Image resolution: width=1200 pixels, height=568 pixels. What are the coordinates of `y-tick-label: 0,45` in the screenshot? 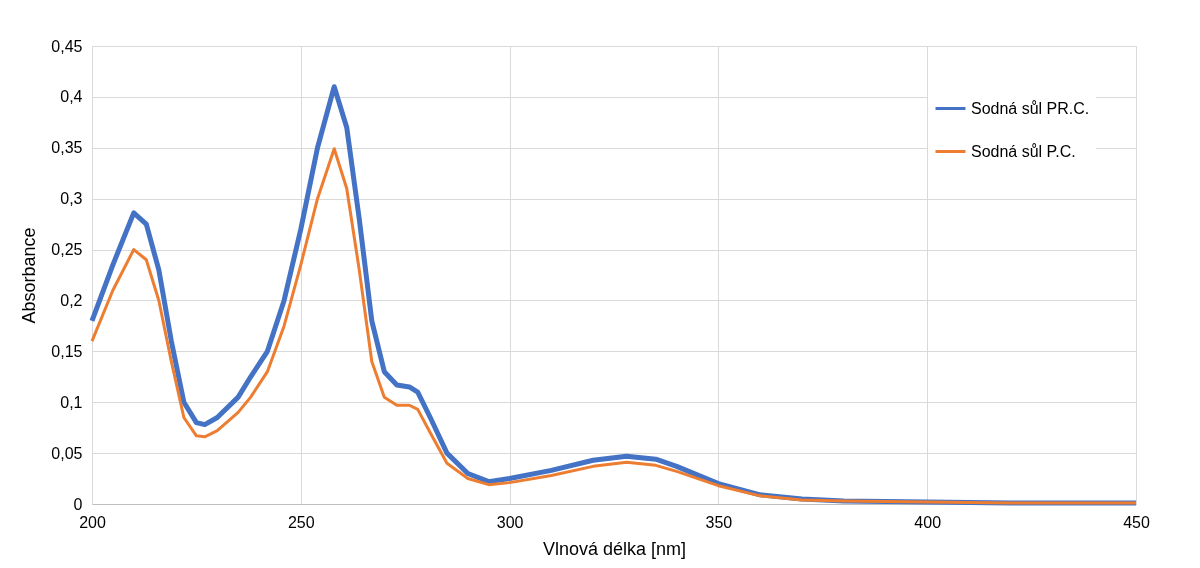 It's located at (67, 46).